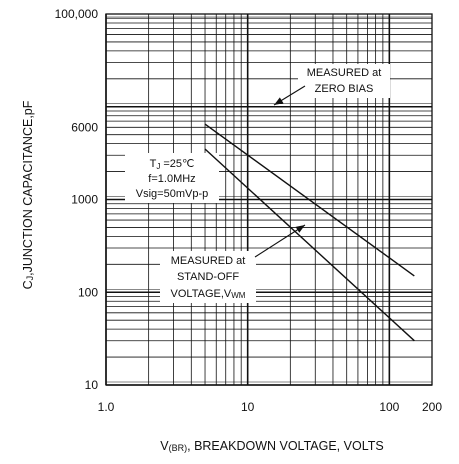 Image resolution: width=459 pixels, height=464 pixels. Describe the element at coordinates (300, 229) in the screenshot. I see `standoff-arrow-head` at that location.